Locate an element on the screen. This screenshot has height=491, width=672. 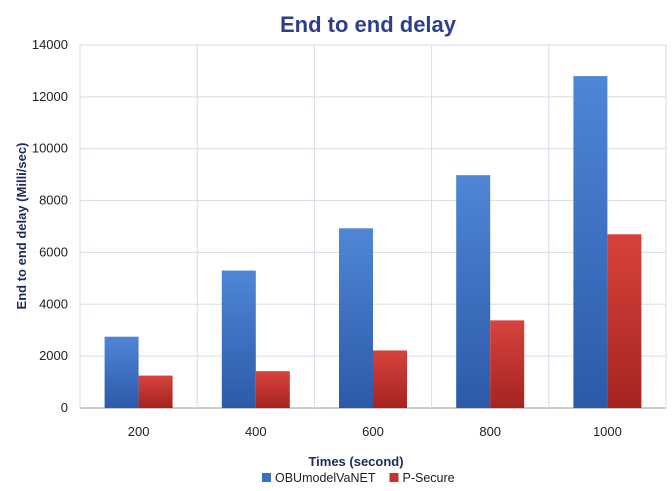
legend-label-p-secure: P-Secure is located at coordinates (429, 478).